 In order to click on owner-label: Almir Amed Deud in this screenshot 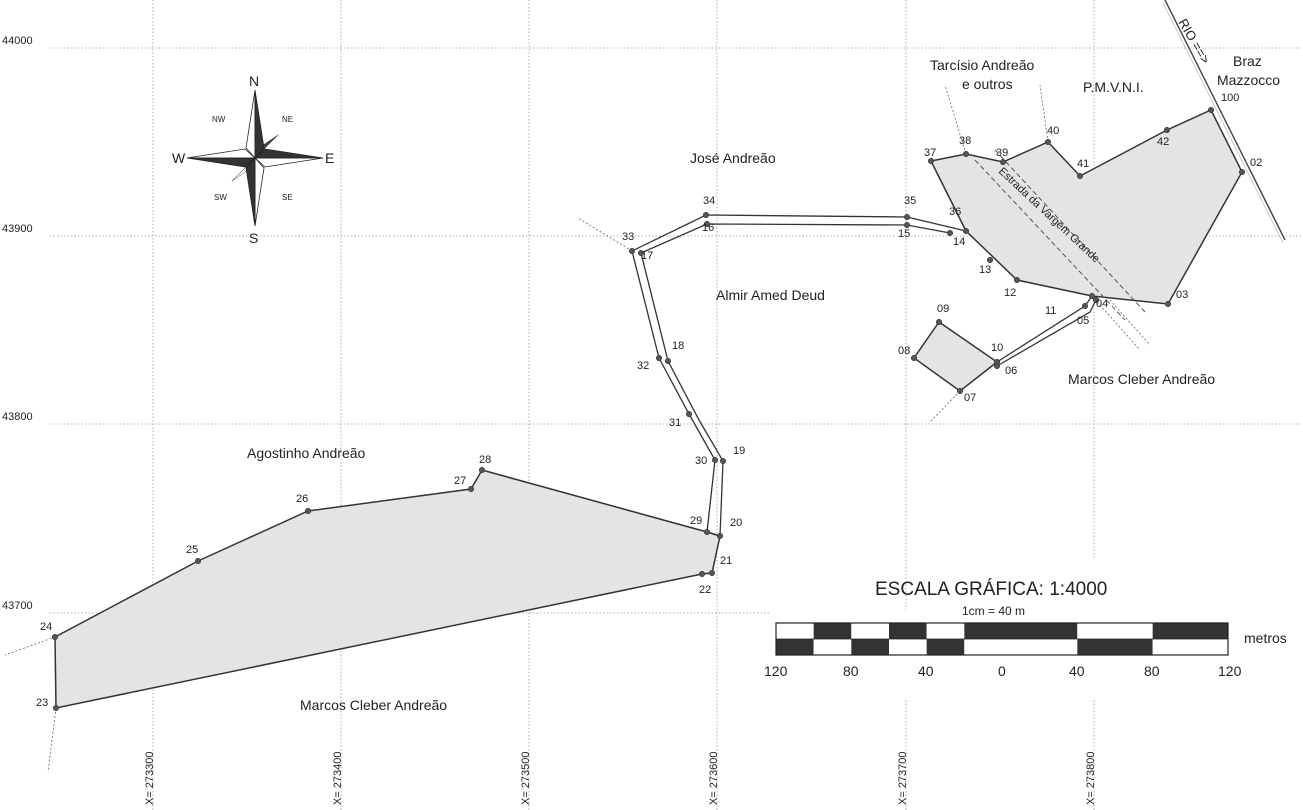, I will do `click(770, 295)`.